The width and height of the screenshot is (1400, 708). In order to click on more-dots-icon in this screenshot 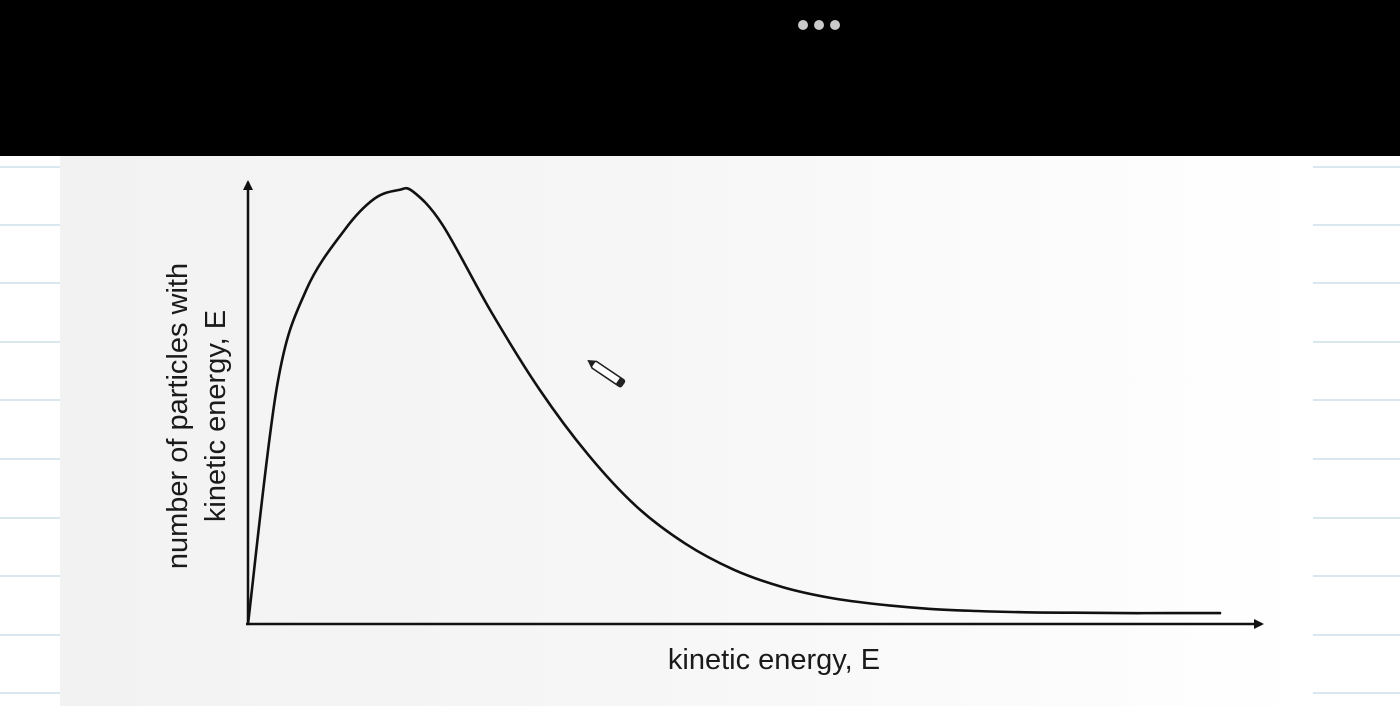, I will do `click(819, 25)`.